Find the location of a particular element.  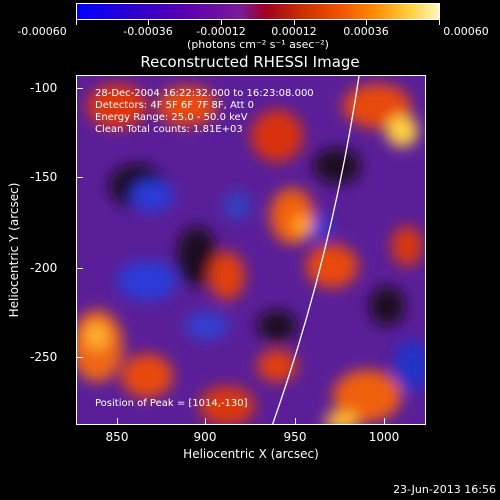

plot-title: Reconstructed RHESSI Image is located at coordinates (250, 62).